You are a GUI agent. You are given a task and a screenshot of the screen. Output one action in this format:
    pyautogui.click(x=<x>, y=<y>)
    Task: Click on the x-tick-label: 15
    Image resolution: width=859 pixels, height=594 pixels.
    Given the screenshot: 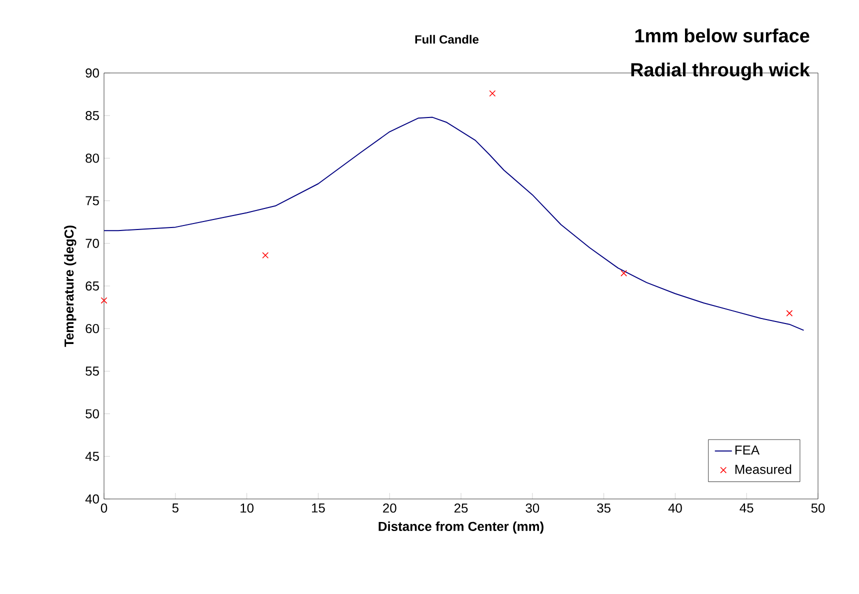 What is the action you would take?
    pyautogui.click(x=318, y=508)
    